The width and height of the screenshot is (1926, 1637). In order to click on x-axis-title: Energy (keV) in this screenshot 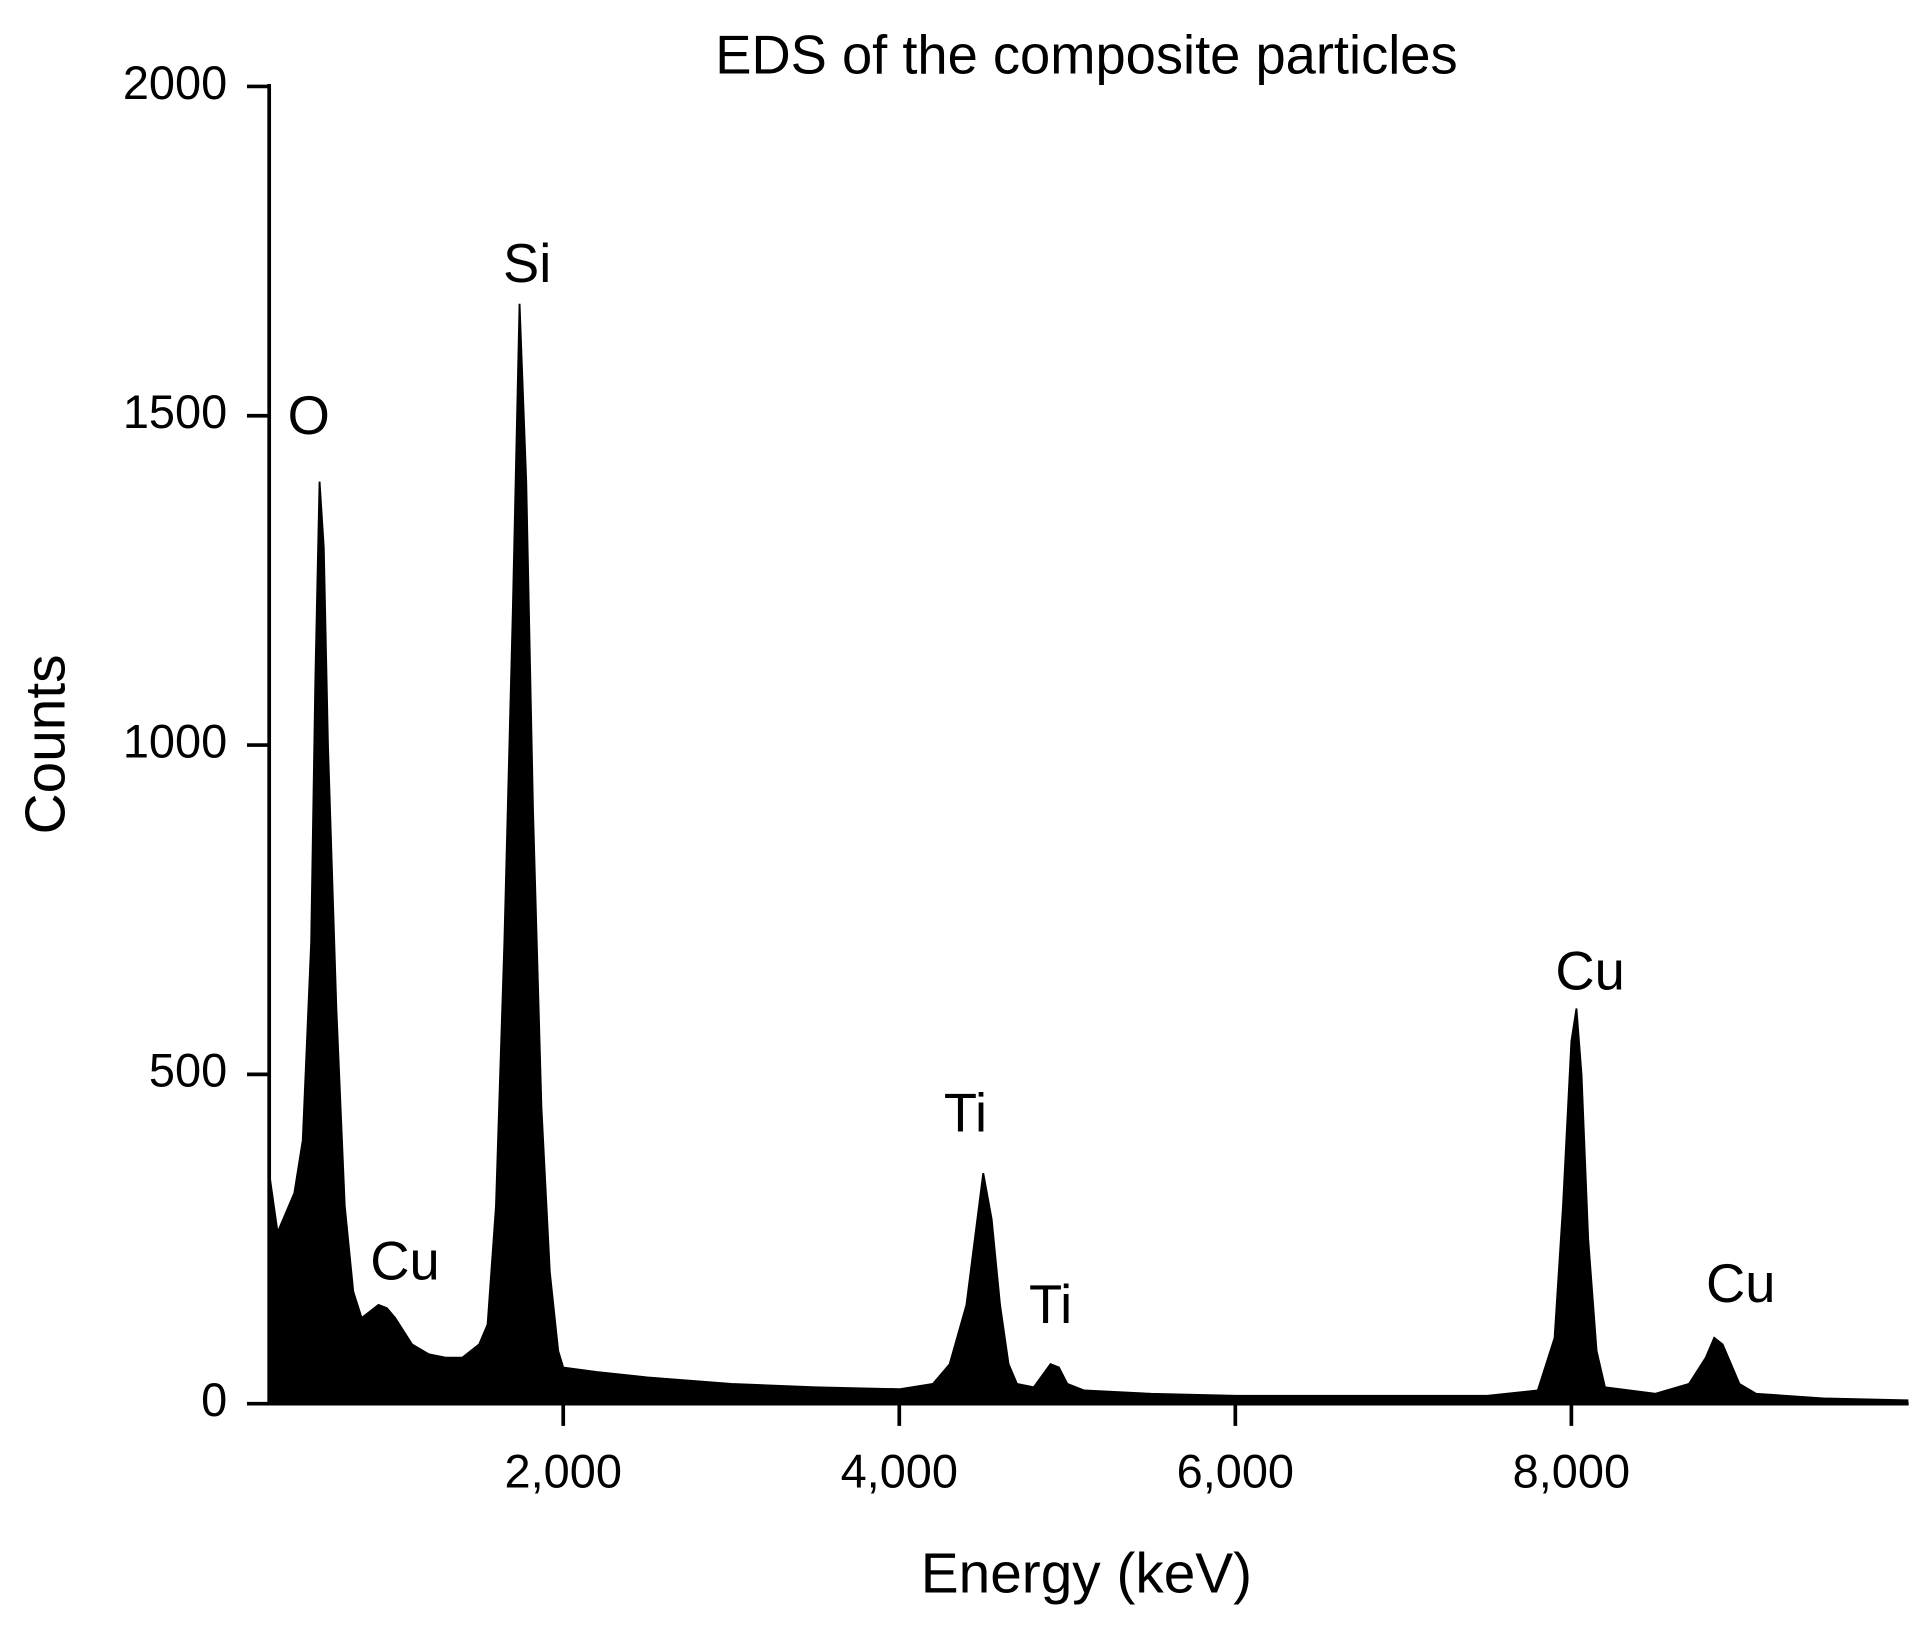, I will do `click(1086, 1574)`.